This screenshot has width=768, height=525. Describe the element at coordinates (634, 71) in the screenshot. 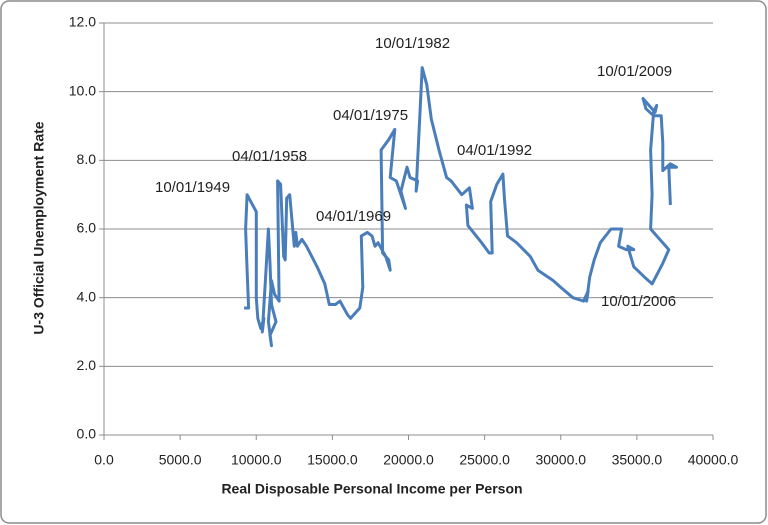

I see `annotation: 10/01/2009` at that location.